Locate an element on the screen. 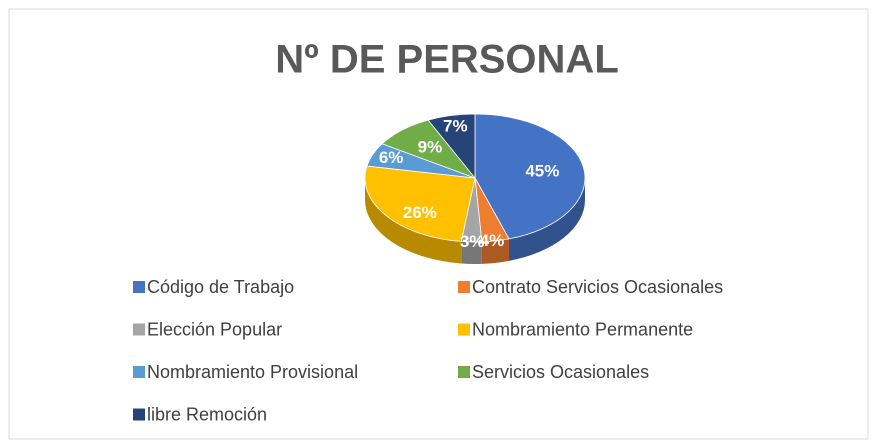 This screenshot has height=448, width=877. chart-title: Nº DE PERSONAL is located at coordinates (447, 60).